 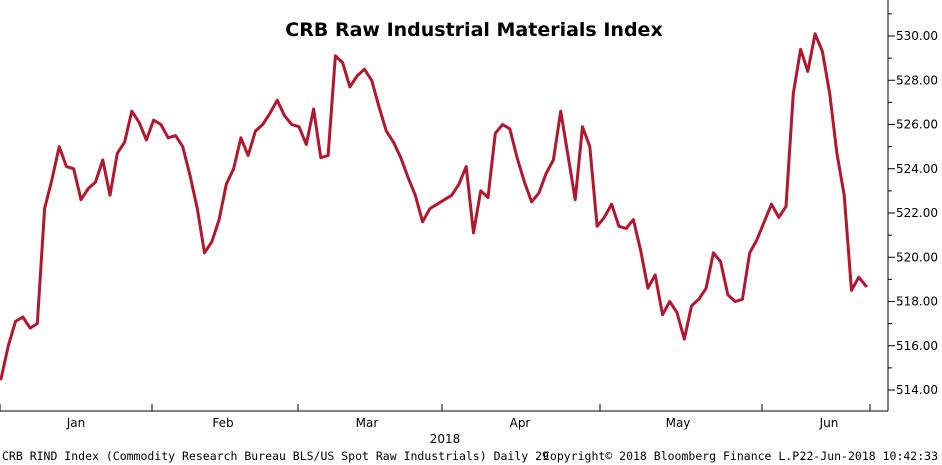 I want to click on x-tick-label-mar: Mar, so click(x=367, y=423).